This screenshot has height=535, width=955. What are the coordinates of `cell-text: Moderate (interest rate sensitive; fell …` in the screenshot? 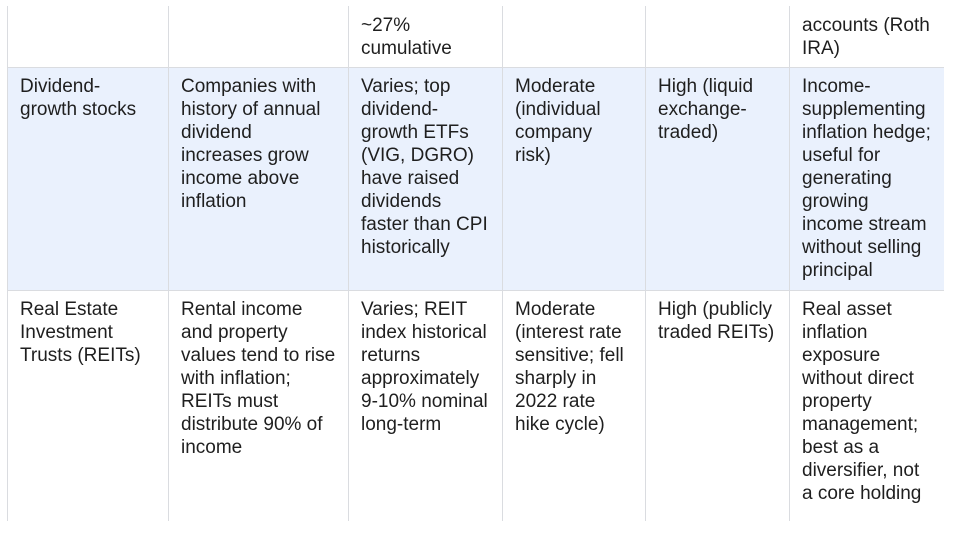 It's located at (569, 367).